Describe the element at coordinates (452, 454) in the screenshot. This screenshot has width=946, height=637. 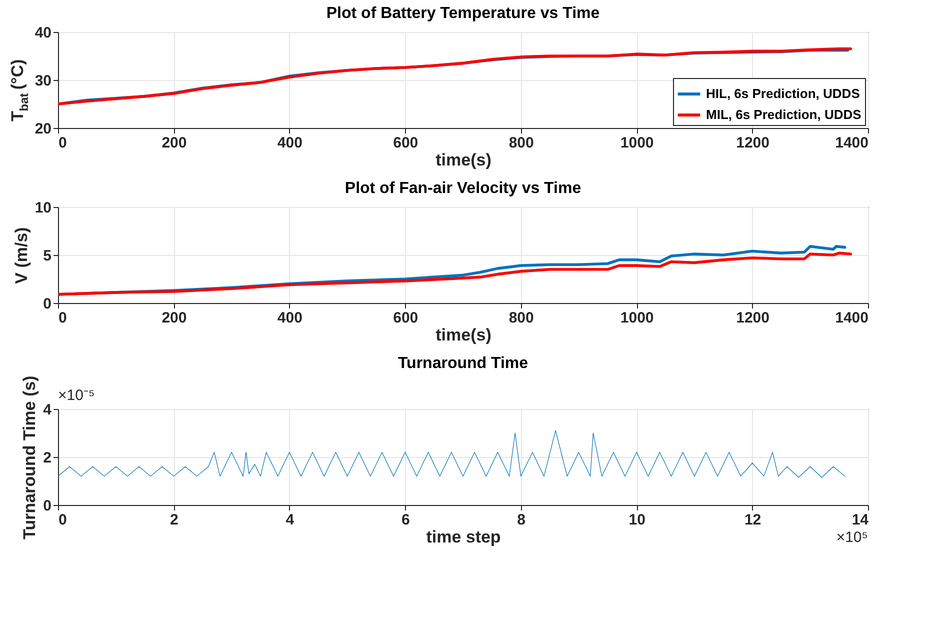
I see `line-series` at that location.